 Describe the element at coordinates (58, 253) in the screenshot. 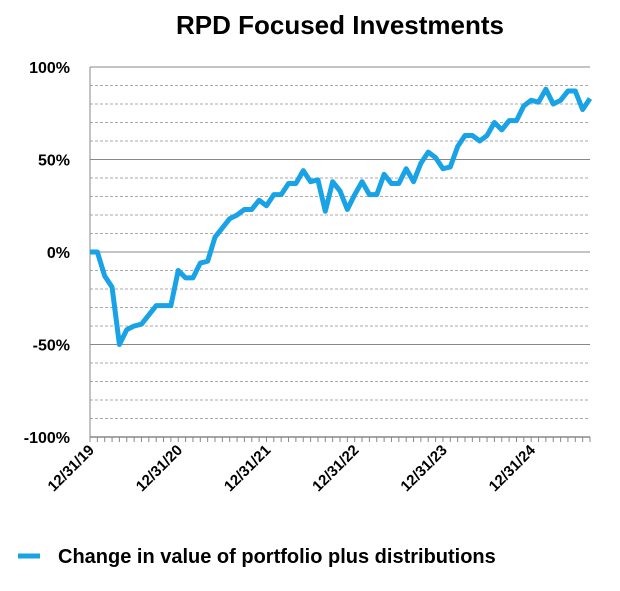

I see `y-tick-label: 0%` at that location.